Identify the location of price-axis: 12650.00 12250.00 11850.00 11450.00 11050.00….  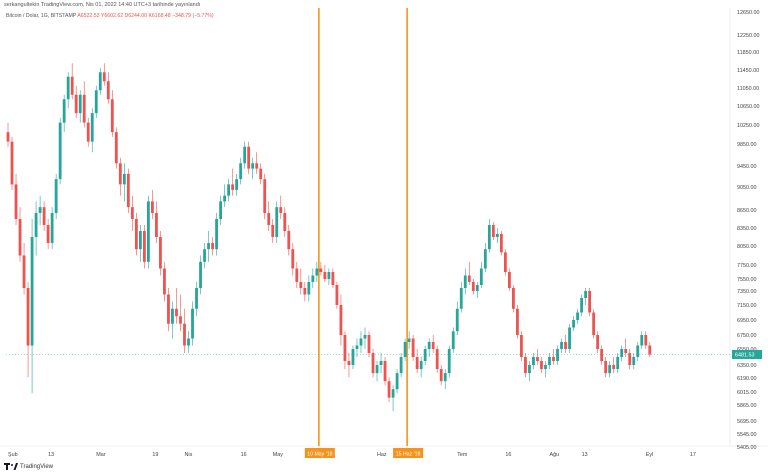
(748, 230).